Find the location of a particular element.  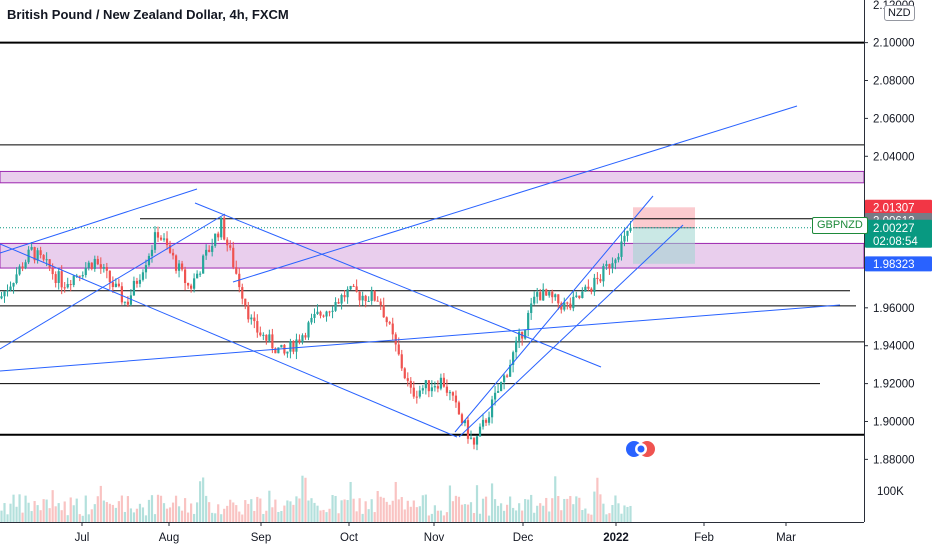

short-position-tool is located at coordinates (664, 235).